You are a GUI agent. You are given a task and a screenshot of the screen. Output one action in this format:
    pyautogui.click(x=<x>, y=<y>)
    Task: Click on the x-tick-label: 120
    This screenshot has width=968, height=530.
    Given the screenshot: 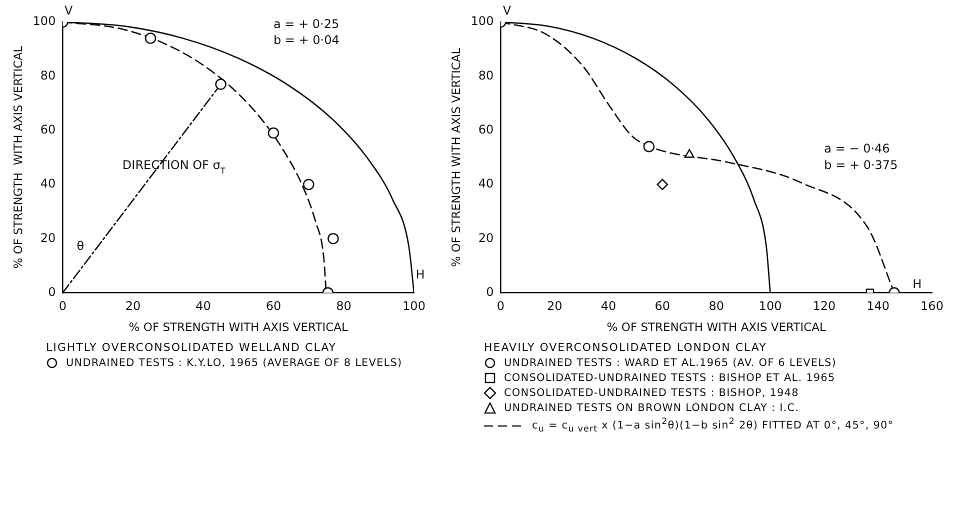 What is the action you would take?
    pyautogui.click(x=824, y=306)
    